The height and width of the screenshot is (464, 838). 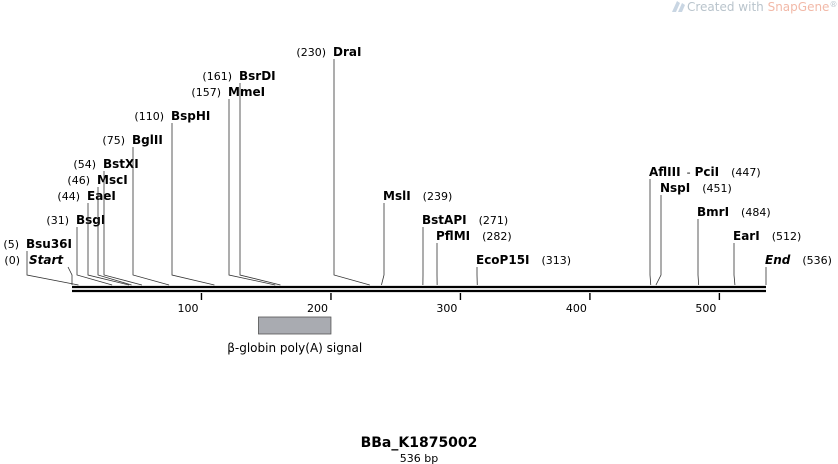 I want to click on site-position: (313), so click(x=557, y=260).